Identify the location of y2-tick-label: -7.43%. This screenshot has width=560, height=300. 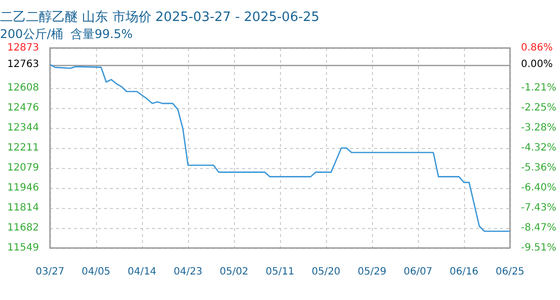
(538, 208).